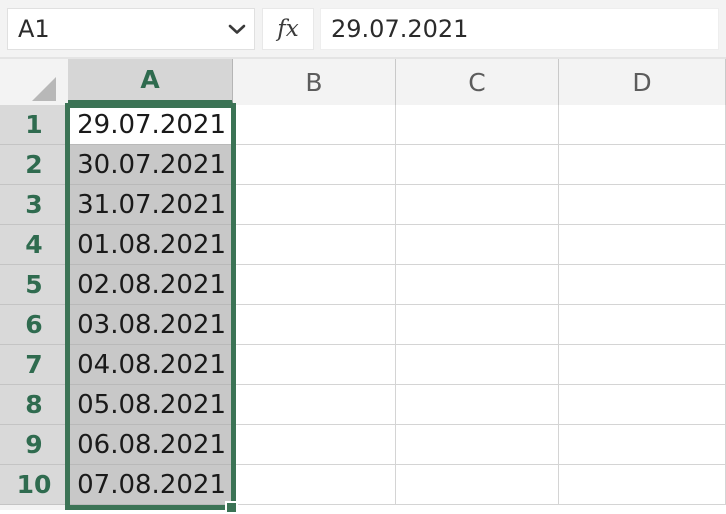 This screenshot has width=726, height=514. Describe the element at coordinates (150, 365) in the screenshot. I see `cell-A7: 04.08.2021` at that location.